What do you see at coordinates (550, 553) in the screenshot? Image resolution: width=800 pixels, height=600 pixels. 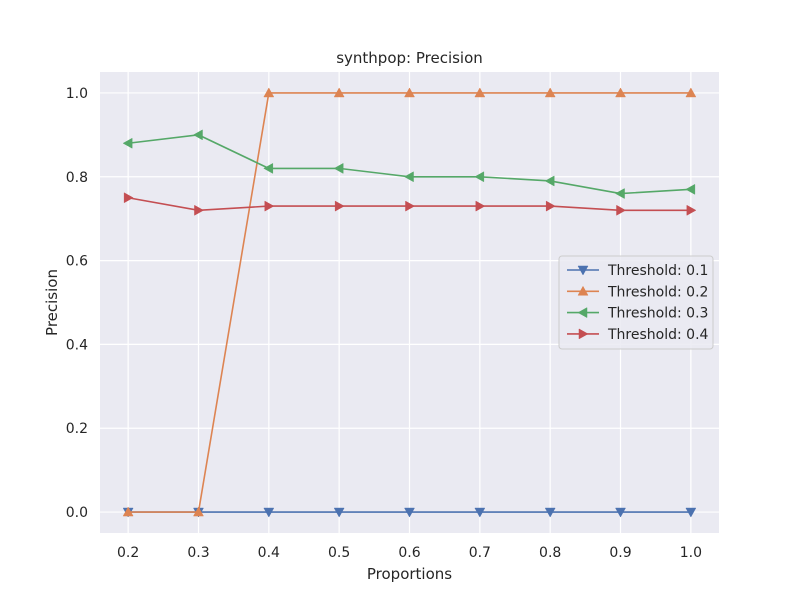 I see `x-tick-label: 0.8` at bounding box center [550, 553].